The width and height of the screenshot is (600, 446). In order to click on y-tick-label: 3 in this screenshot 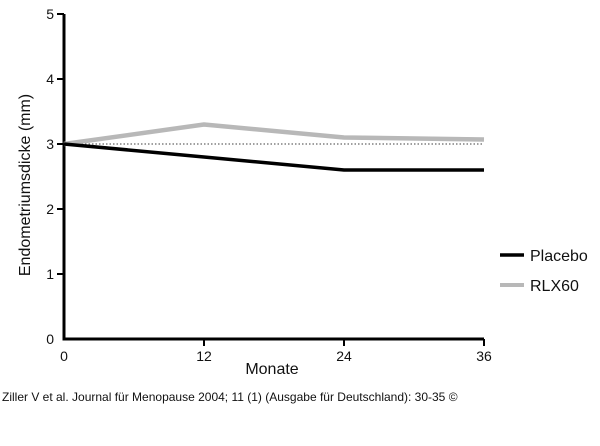, I will do `click(50, 144)`.